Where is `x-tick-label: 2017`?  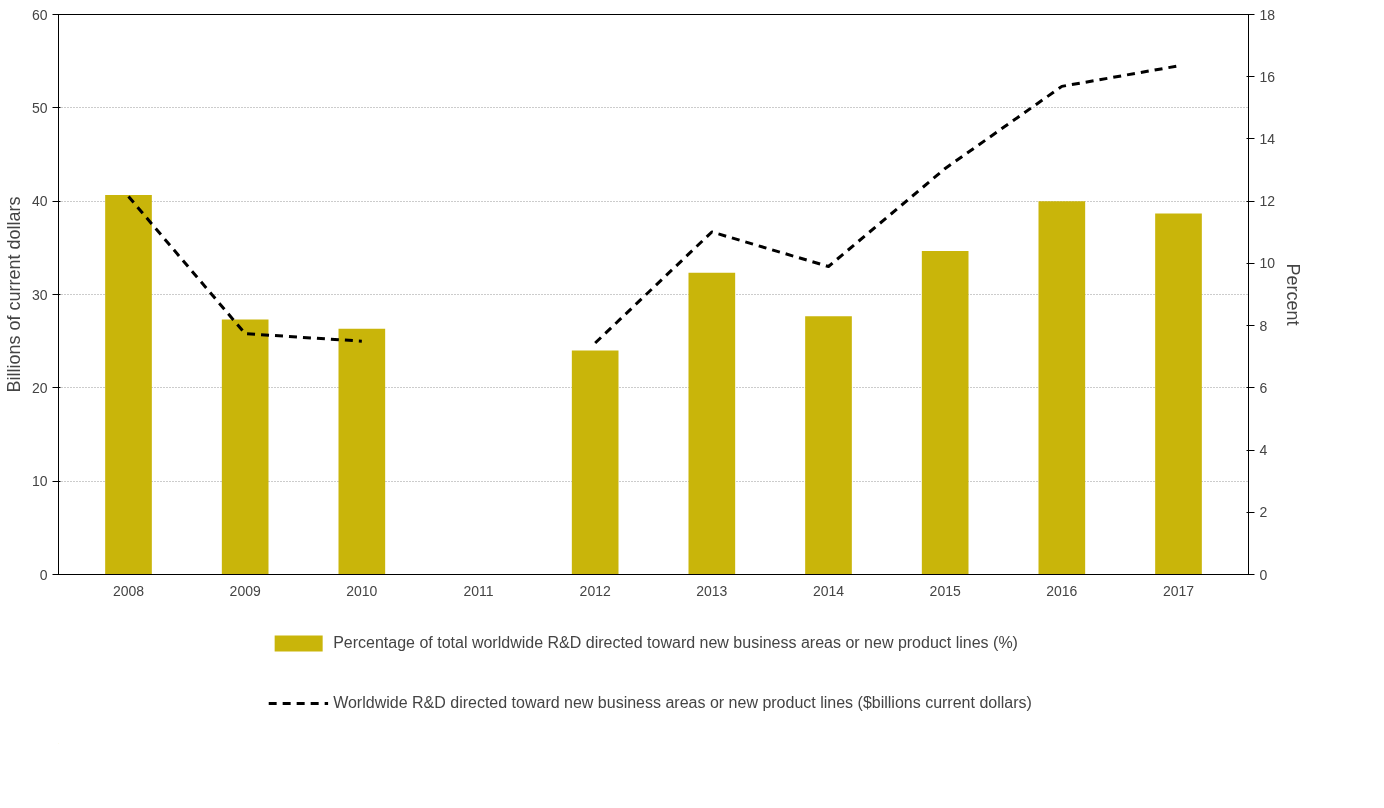
x-tick-label: 2017 is located at coordinates (1178, 590).